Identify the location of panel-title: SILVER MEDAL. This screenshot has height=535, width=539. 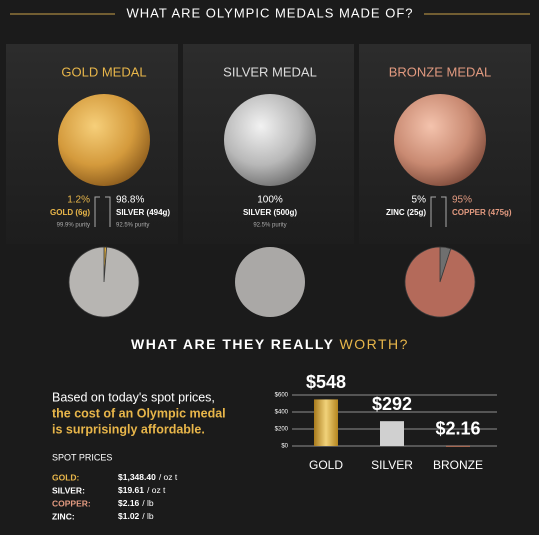
(270, 71).